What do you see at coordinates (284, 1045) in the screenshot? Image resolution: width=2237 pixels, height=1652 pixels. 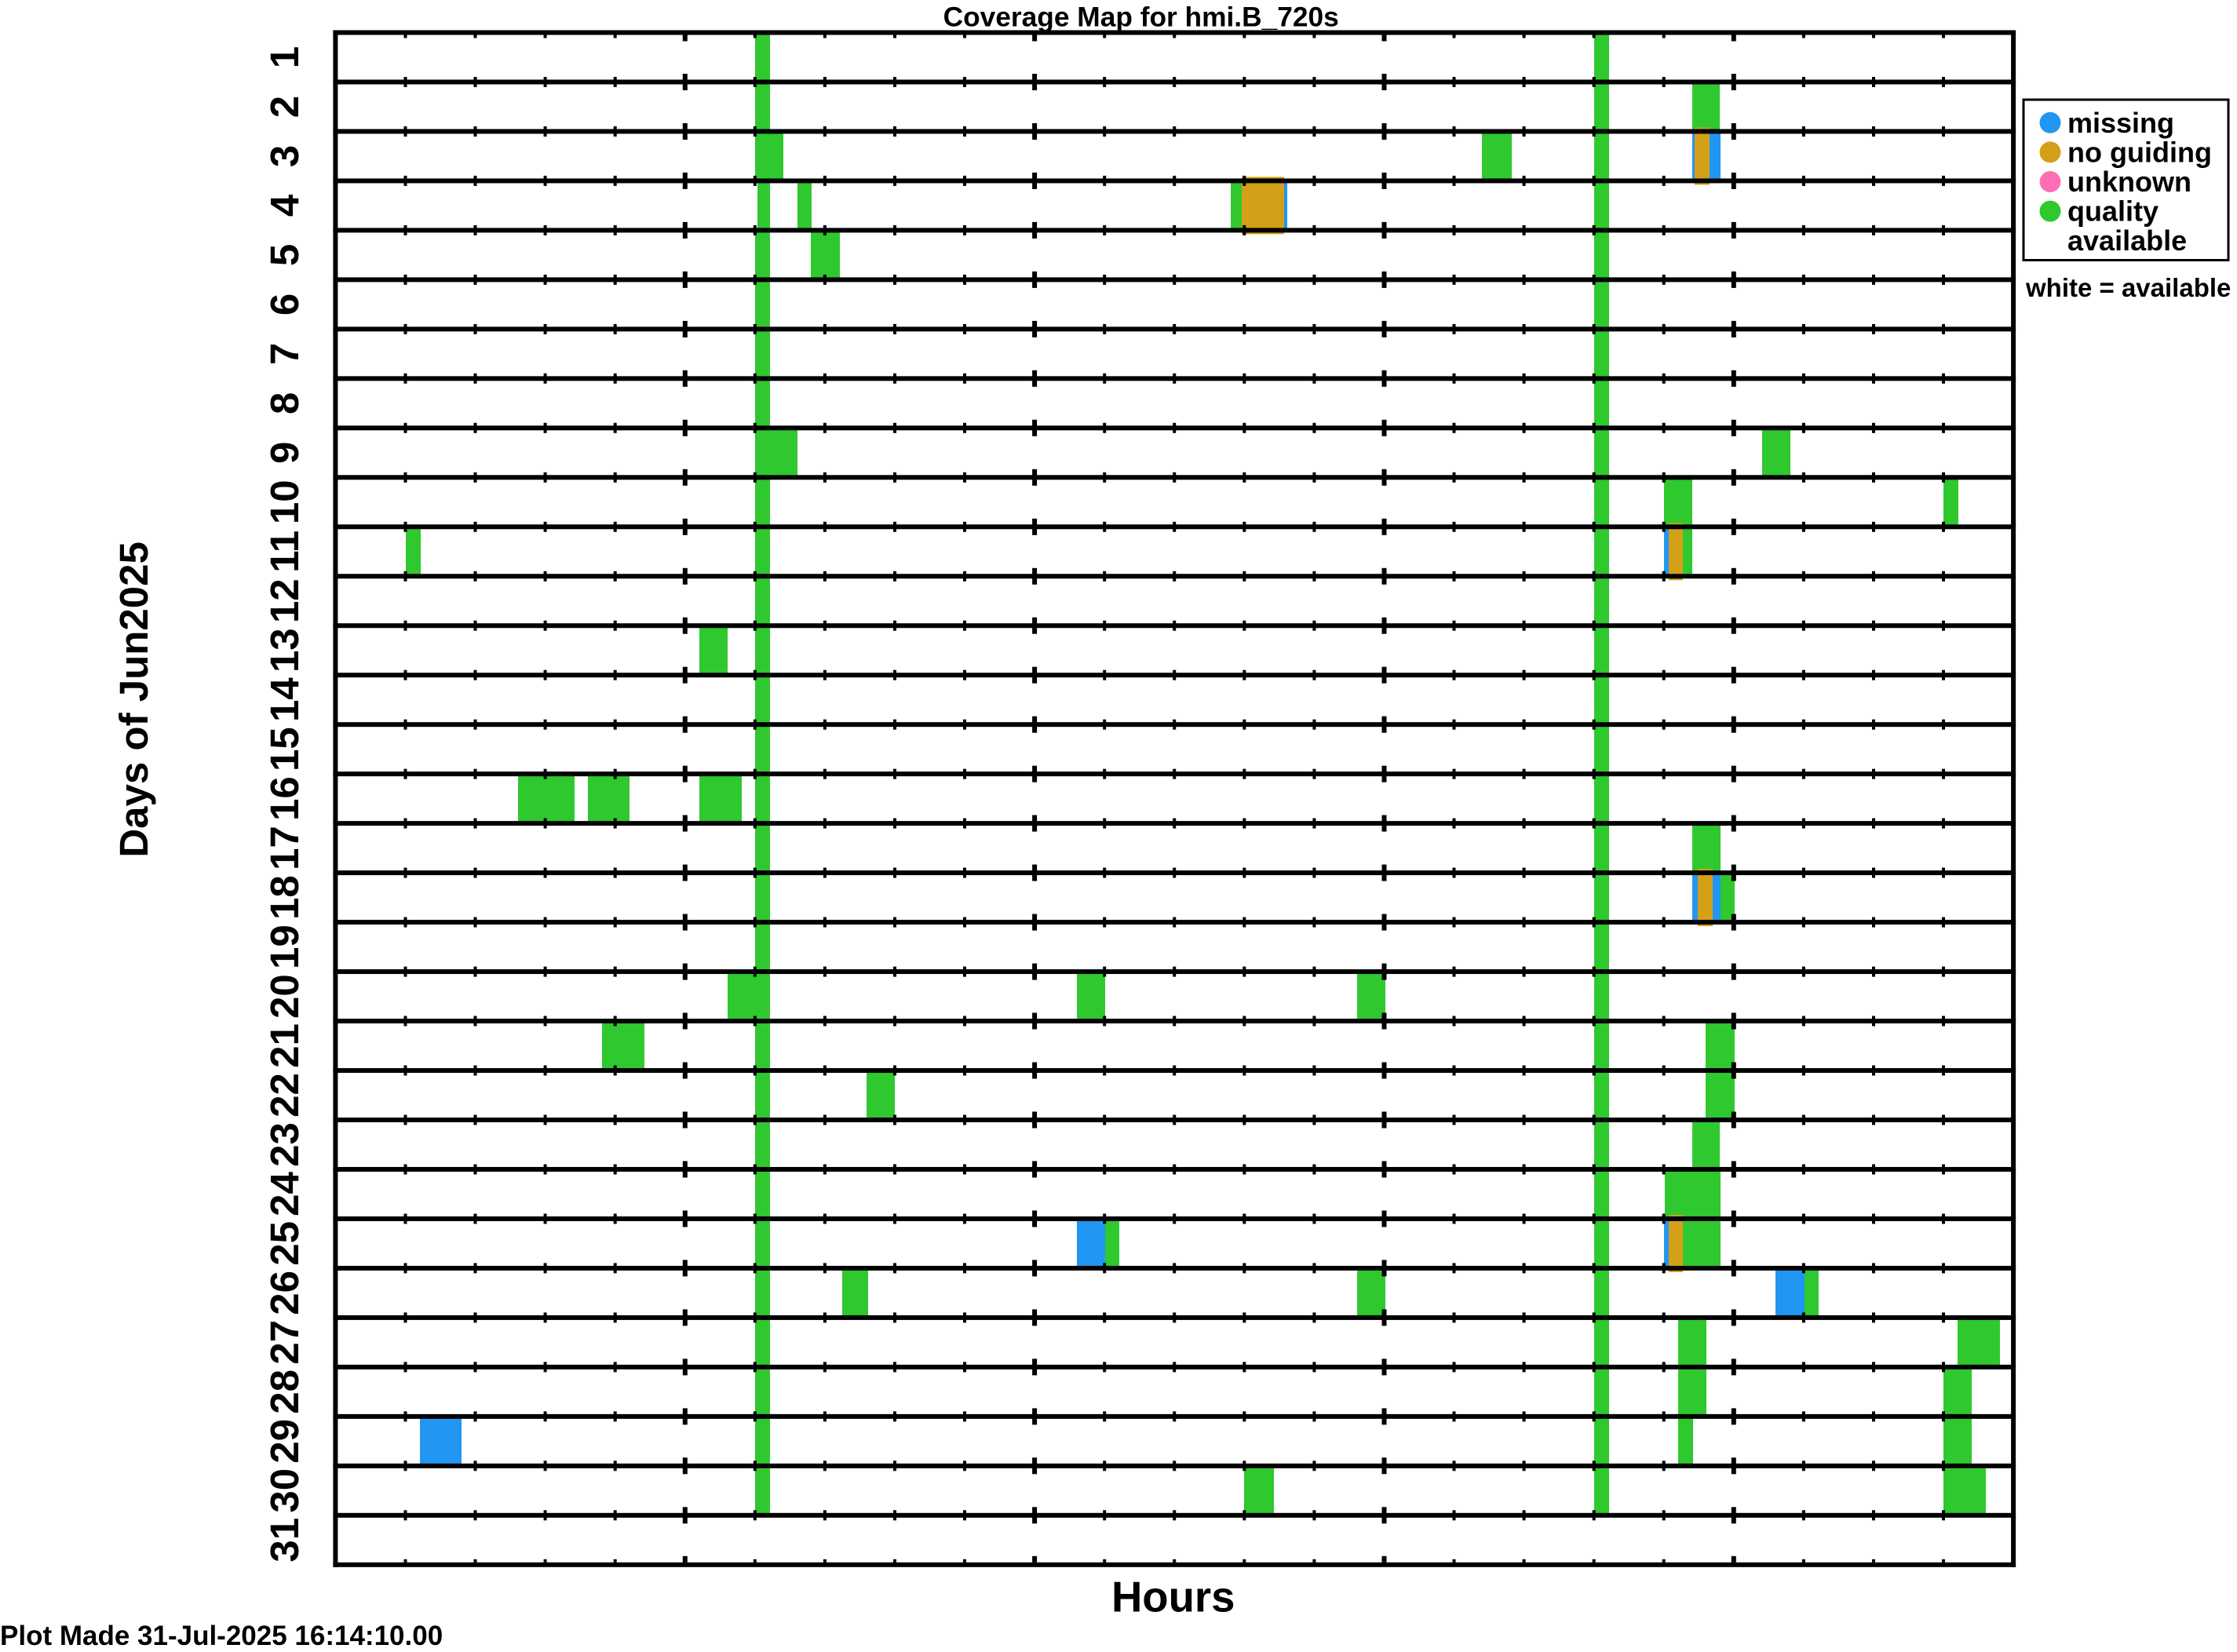 I see `svg-text: 21` at bounding box center [284, 1045].